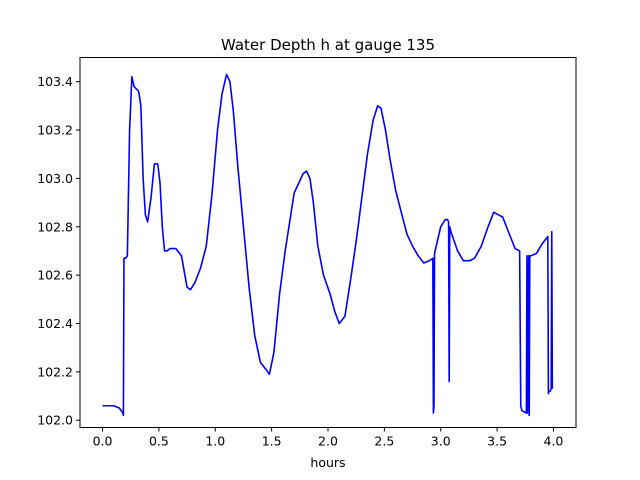  I want to click on chart-title: Water Depth h at gauge 135, so click(328, 45).